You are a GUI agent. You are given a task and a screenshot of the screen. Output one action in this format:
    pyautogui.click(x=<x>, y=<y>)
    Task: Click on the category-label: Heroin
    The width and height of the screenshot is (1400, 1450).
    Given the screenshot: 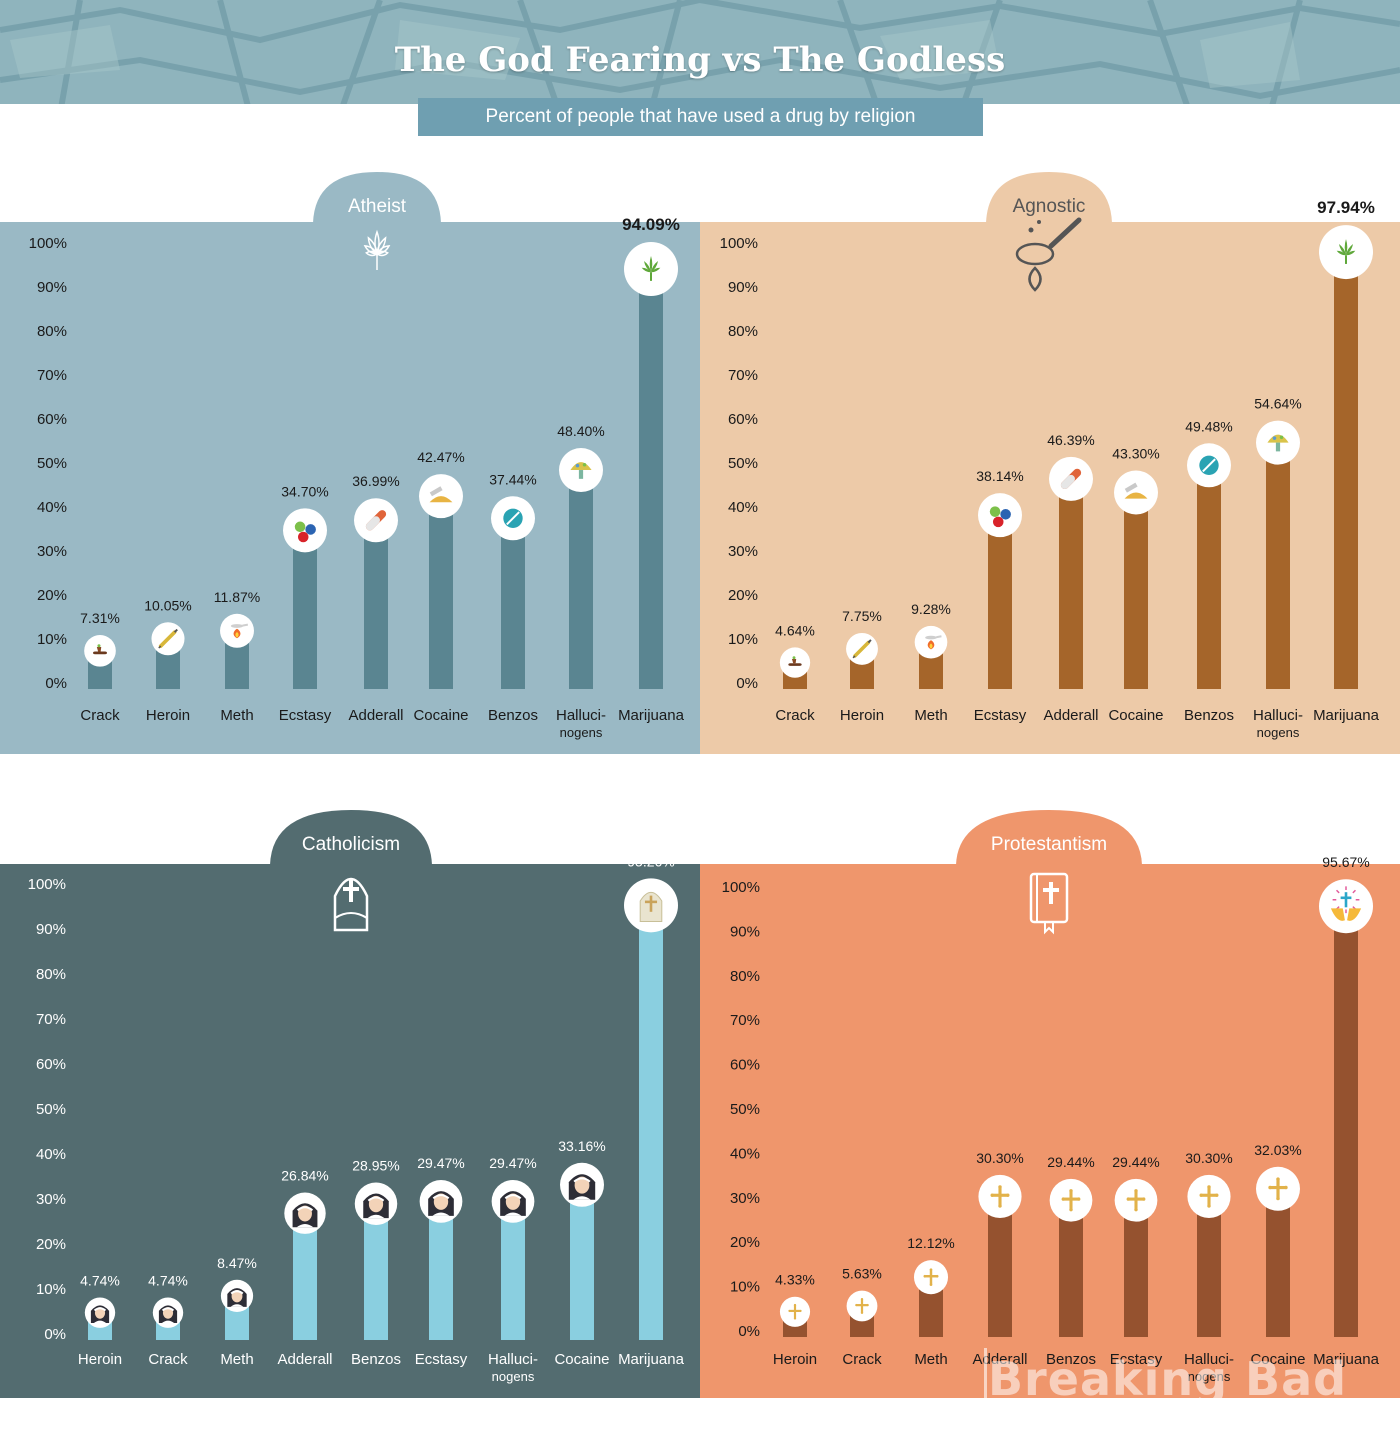 What is the action you would take?
    pyautogui.click(x=795, y=1359)
    